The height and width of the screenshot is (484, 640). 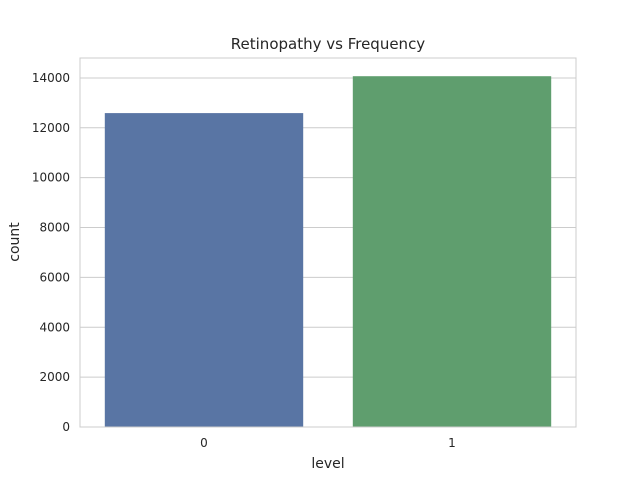 I want to click on x-tick-label: 1, so click(x=452, y=443).